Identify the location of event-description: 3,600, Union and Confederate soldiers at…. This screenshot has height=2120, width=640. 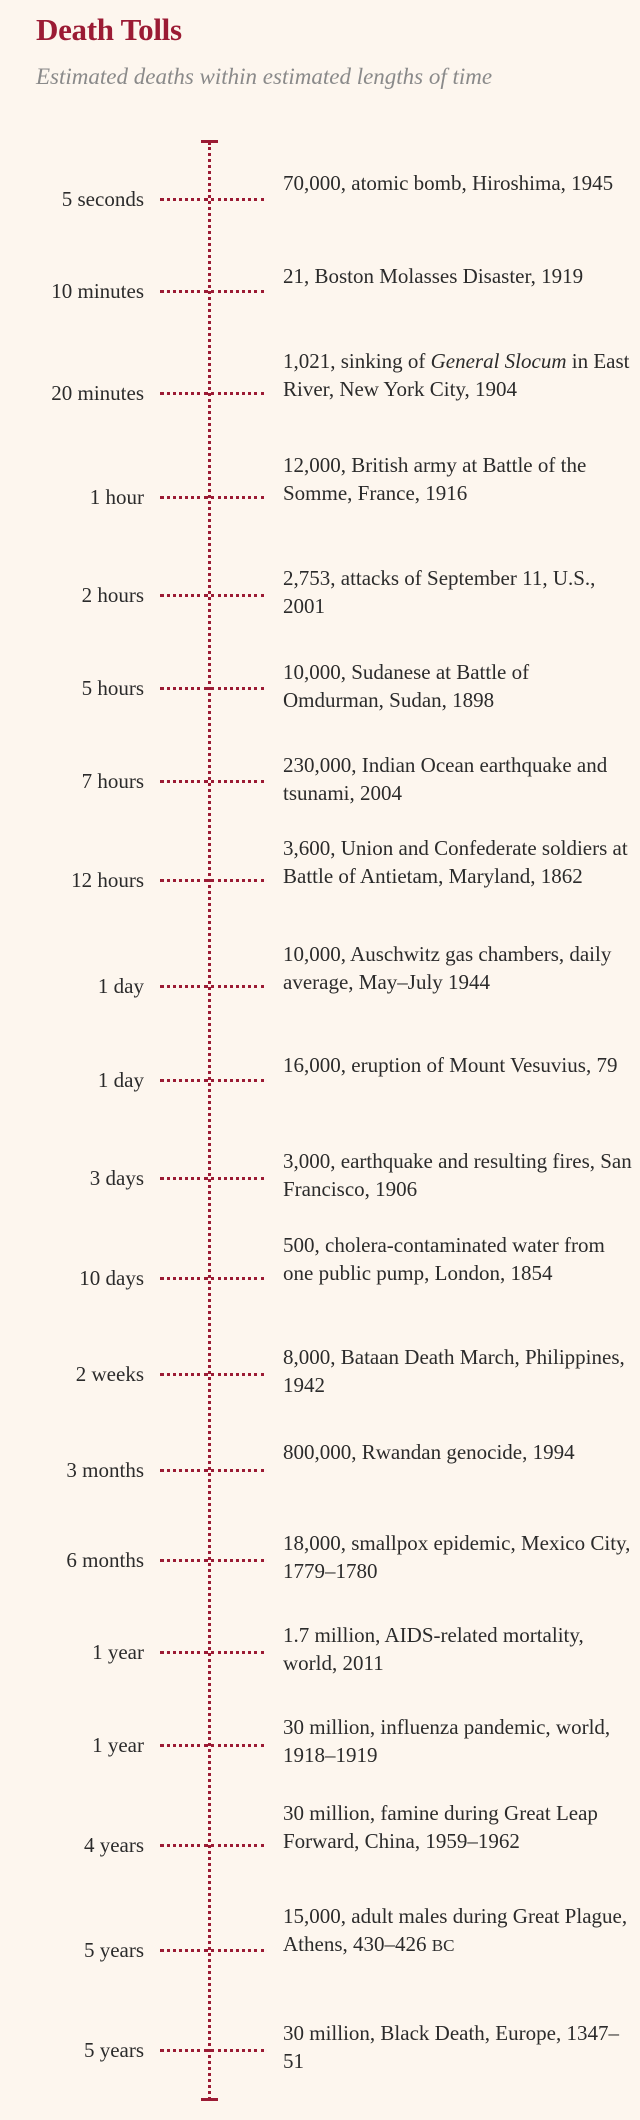
(455, 862).